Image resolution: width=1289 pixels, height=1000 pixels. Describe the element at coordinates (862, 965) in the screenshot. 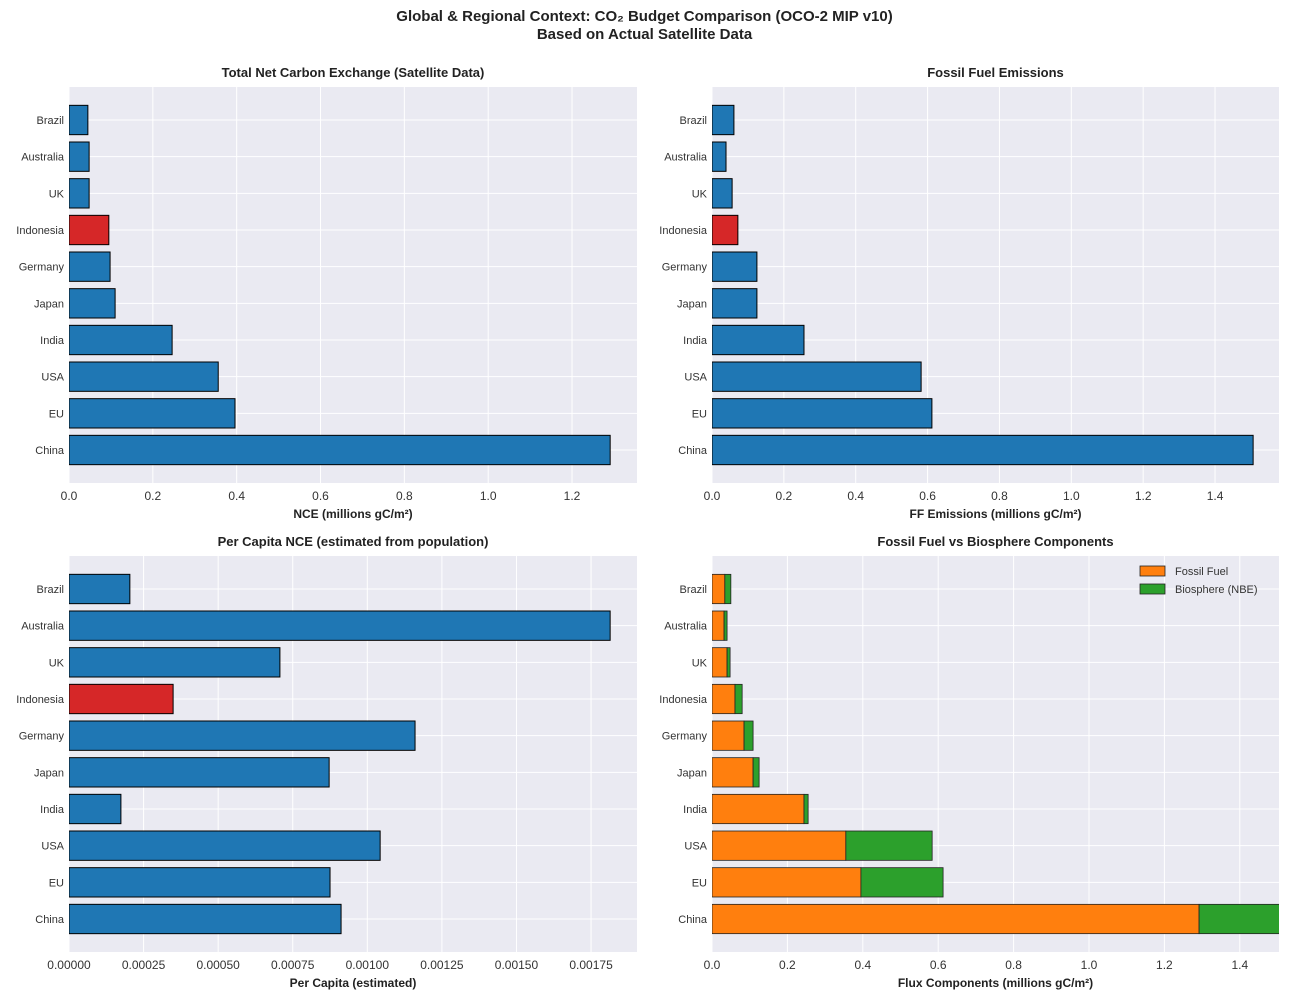

I see `x-tick-label: 0.4` at that location.